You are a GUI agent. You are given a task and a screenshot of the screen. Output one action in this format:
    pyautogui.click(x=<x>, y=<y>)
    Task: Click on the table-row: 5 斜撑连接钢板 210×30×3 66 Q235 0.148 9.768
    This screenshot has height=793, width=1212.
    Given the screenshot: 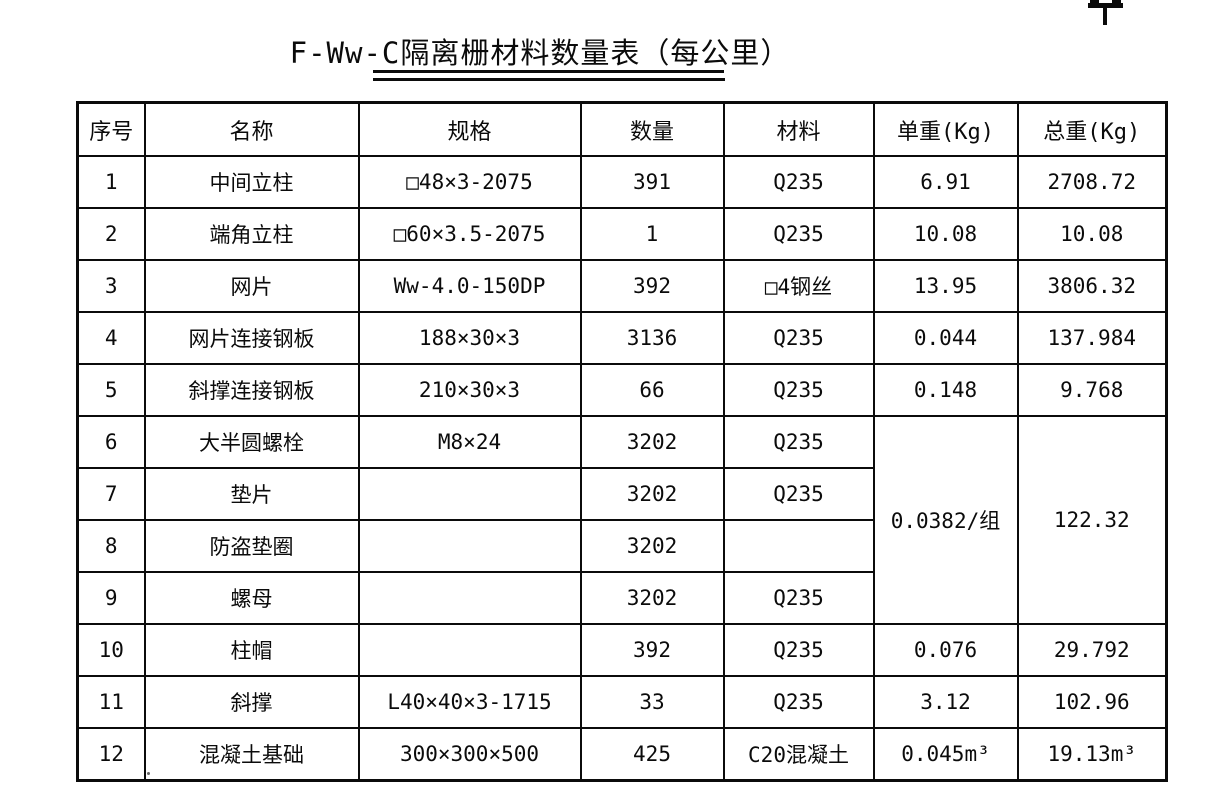 What is the action you would take?
    pyautogui.click(x=622, y=390)
    